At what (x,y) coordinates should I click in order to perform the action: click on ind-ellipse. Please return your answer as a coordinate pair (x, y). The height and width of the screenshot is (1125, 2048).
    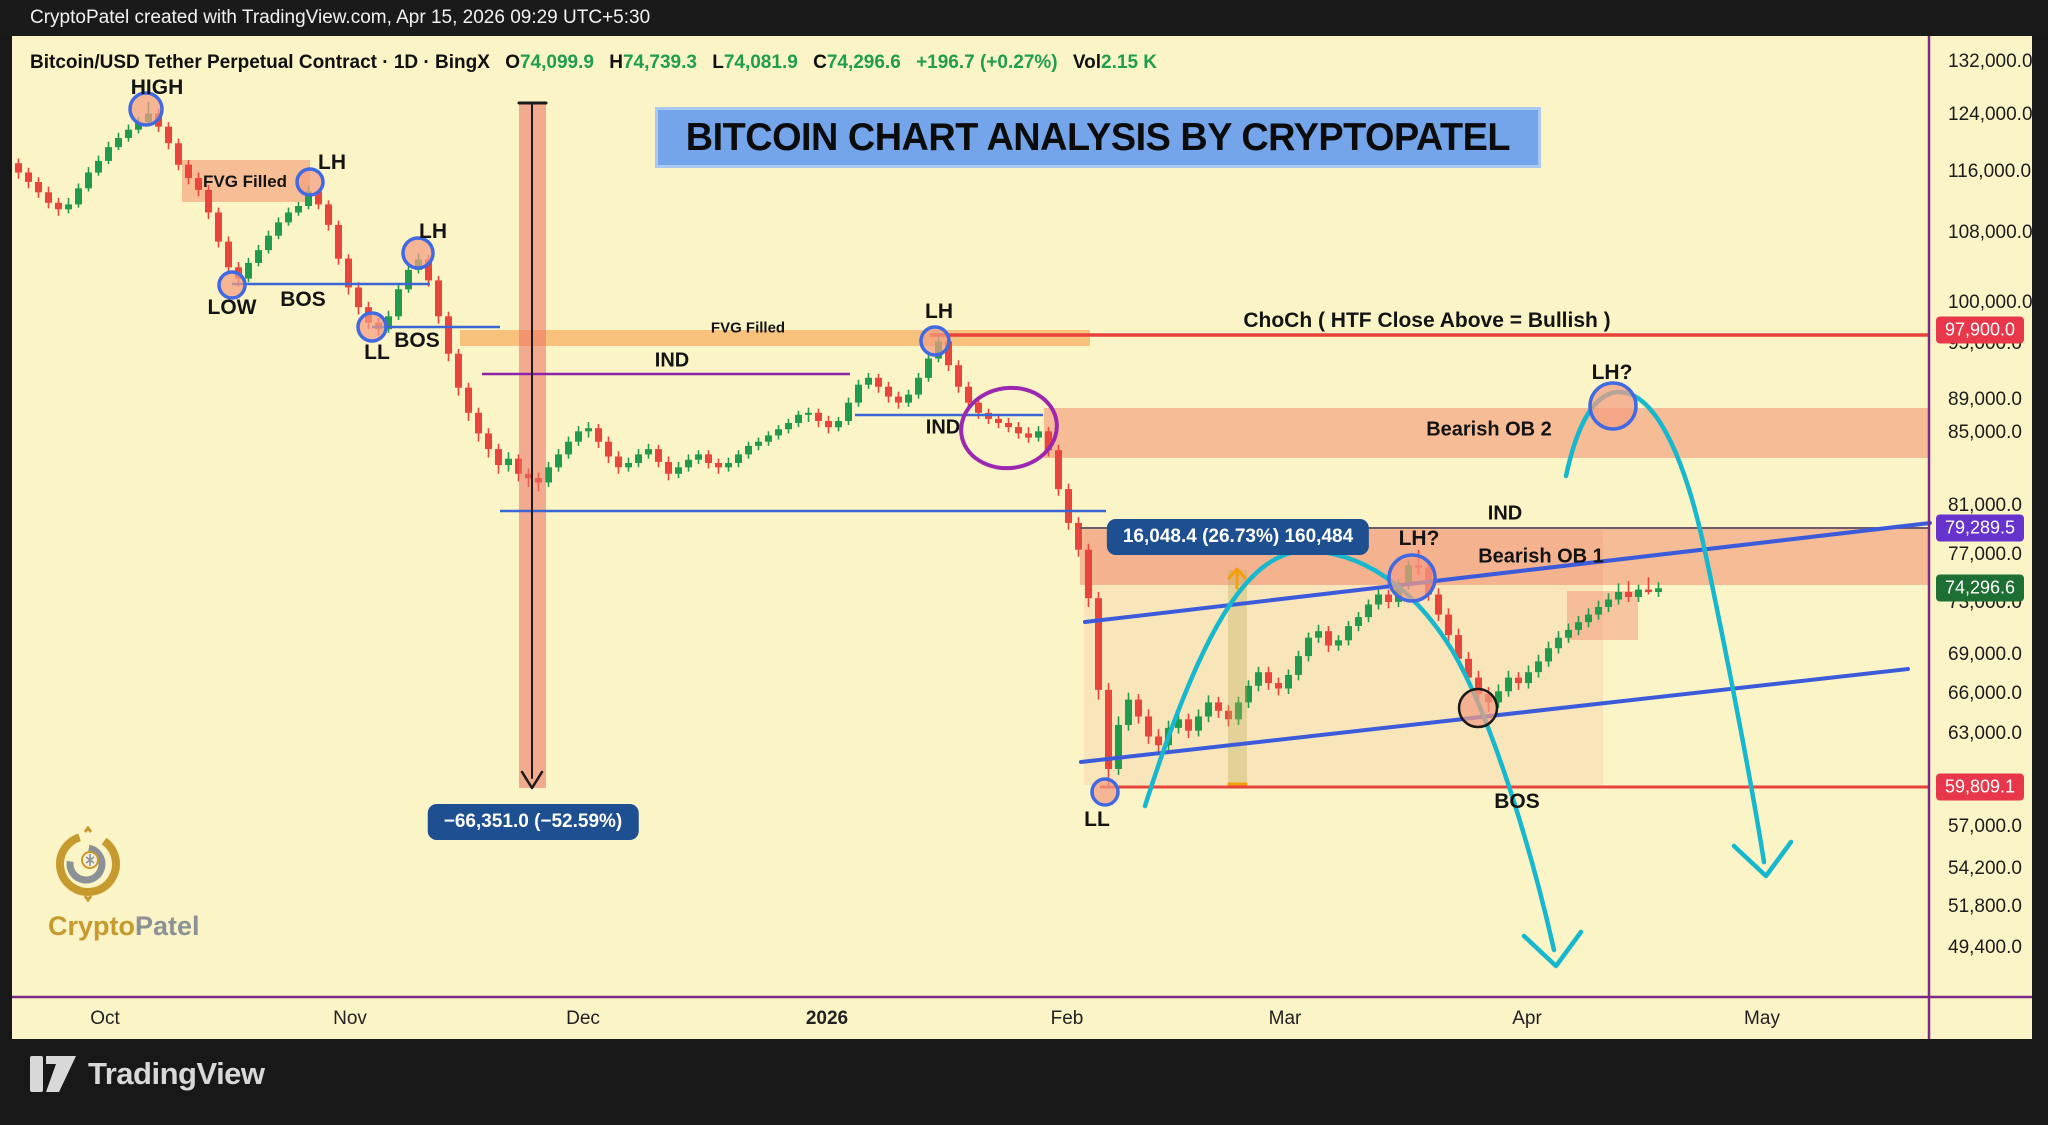
    Looking at the image, I should click on (1009, 428).